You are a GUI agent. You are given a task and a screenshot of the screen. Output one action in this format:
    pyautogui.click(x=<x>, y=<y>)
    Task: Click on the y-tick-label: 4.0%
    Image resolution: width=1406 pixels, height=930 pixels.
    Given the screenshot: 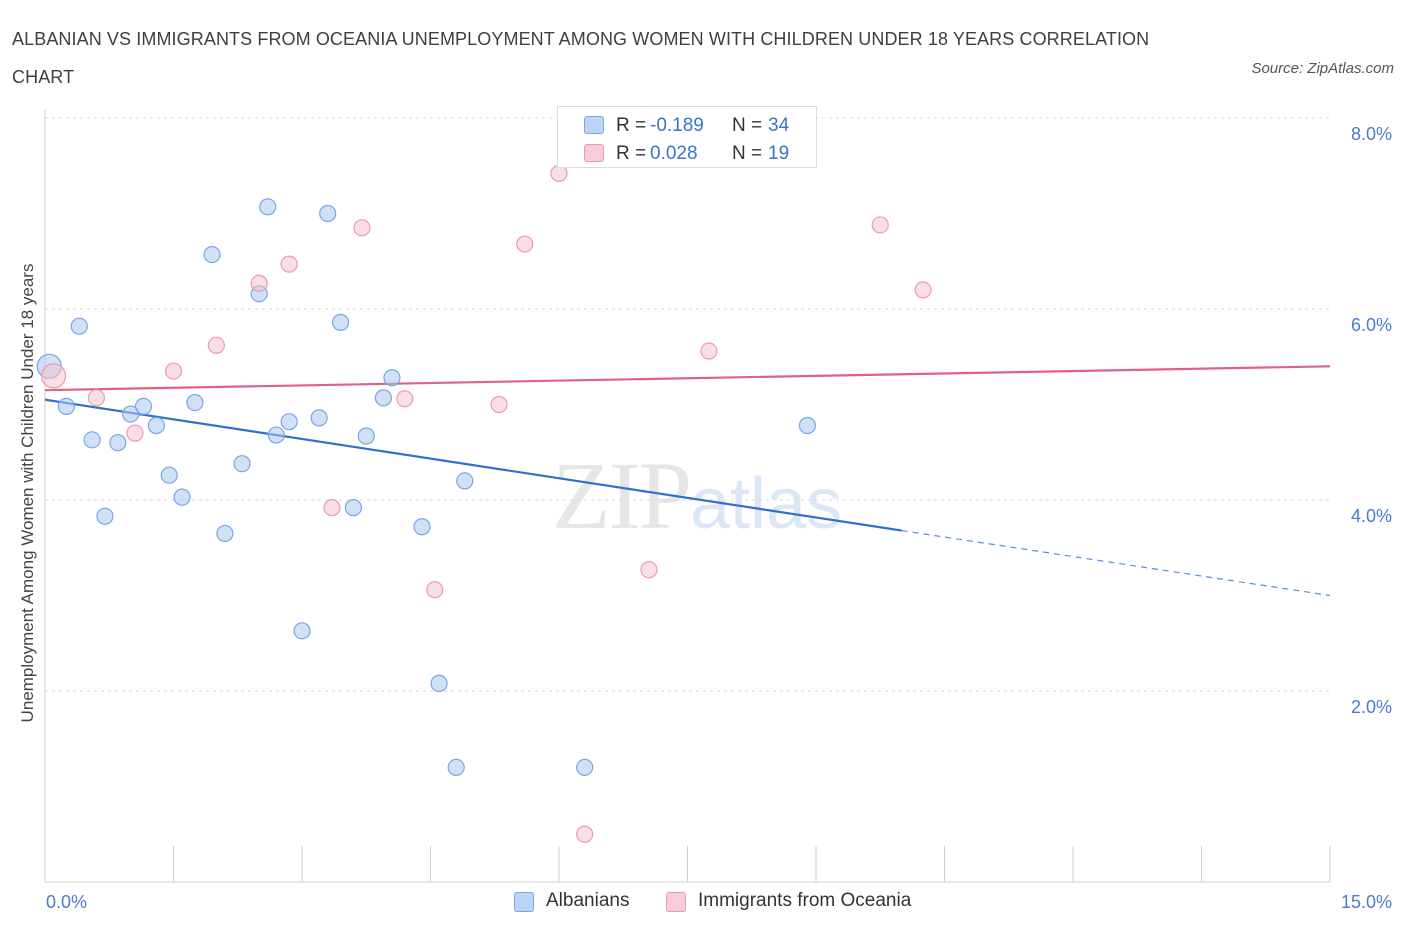 What is the action you would take?
    pyautogui.click(x=1371, y=516)
    